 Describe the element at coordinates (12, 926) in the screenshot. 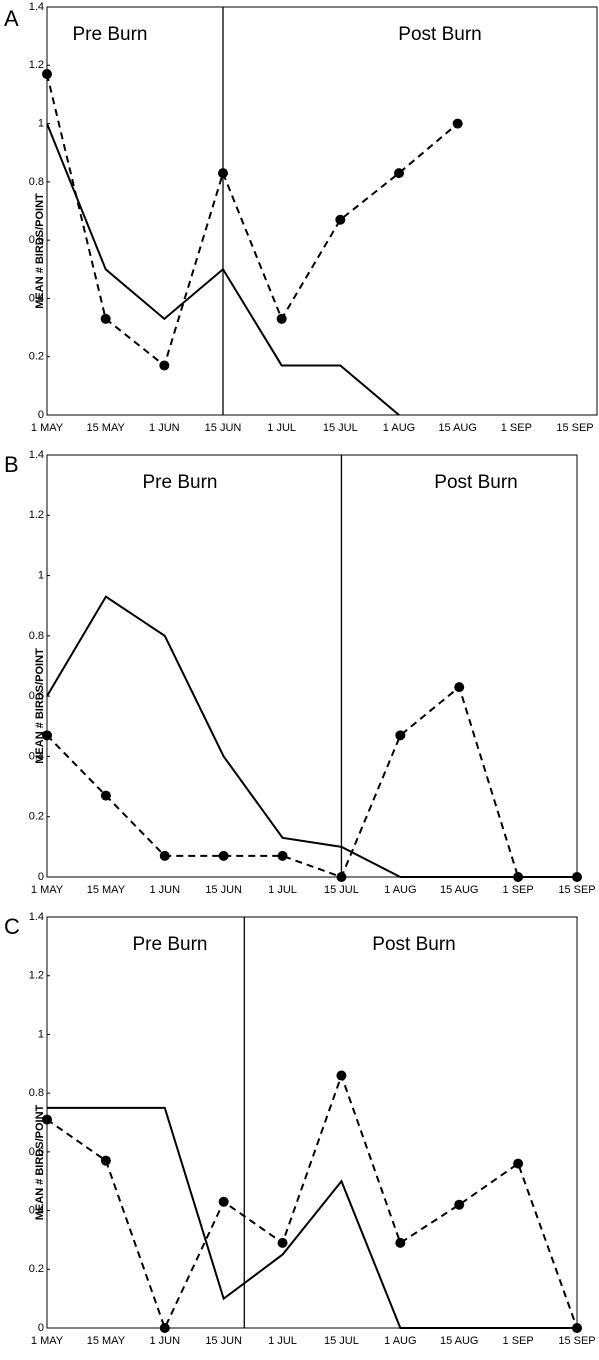

I see `panel-label: C` at that location.